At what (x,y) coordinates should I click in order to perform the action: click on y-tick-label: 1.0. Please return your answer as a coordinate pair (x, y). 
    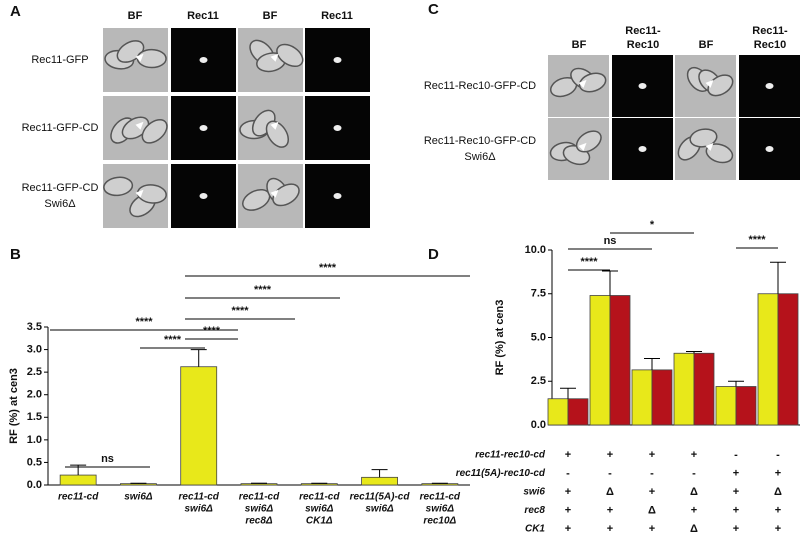
    Looking at the image, I should click on (34, 440).